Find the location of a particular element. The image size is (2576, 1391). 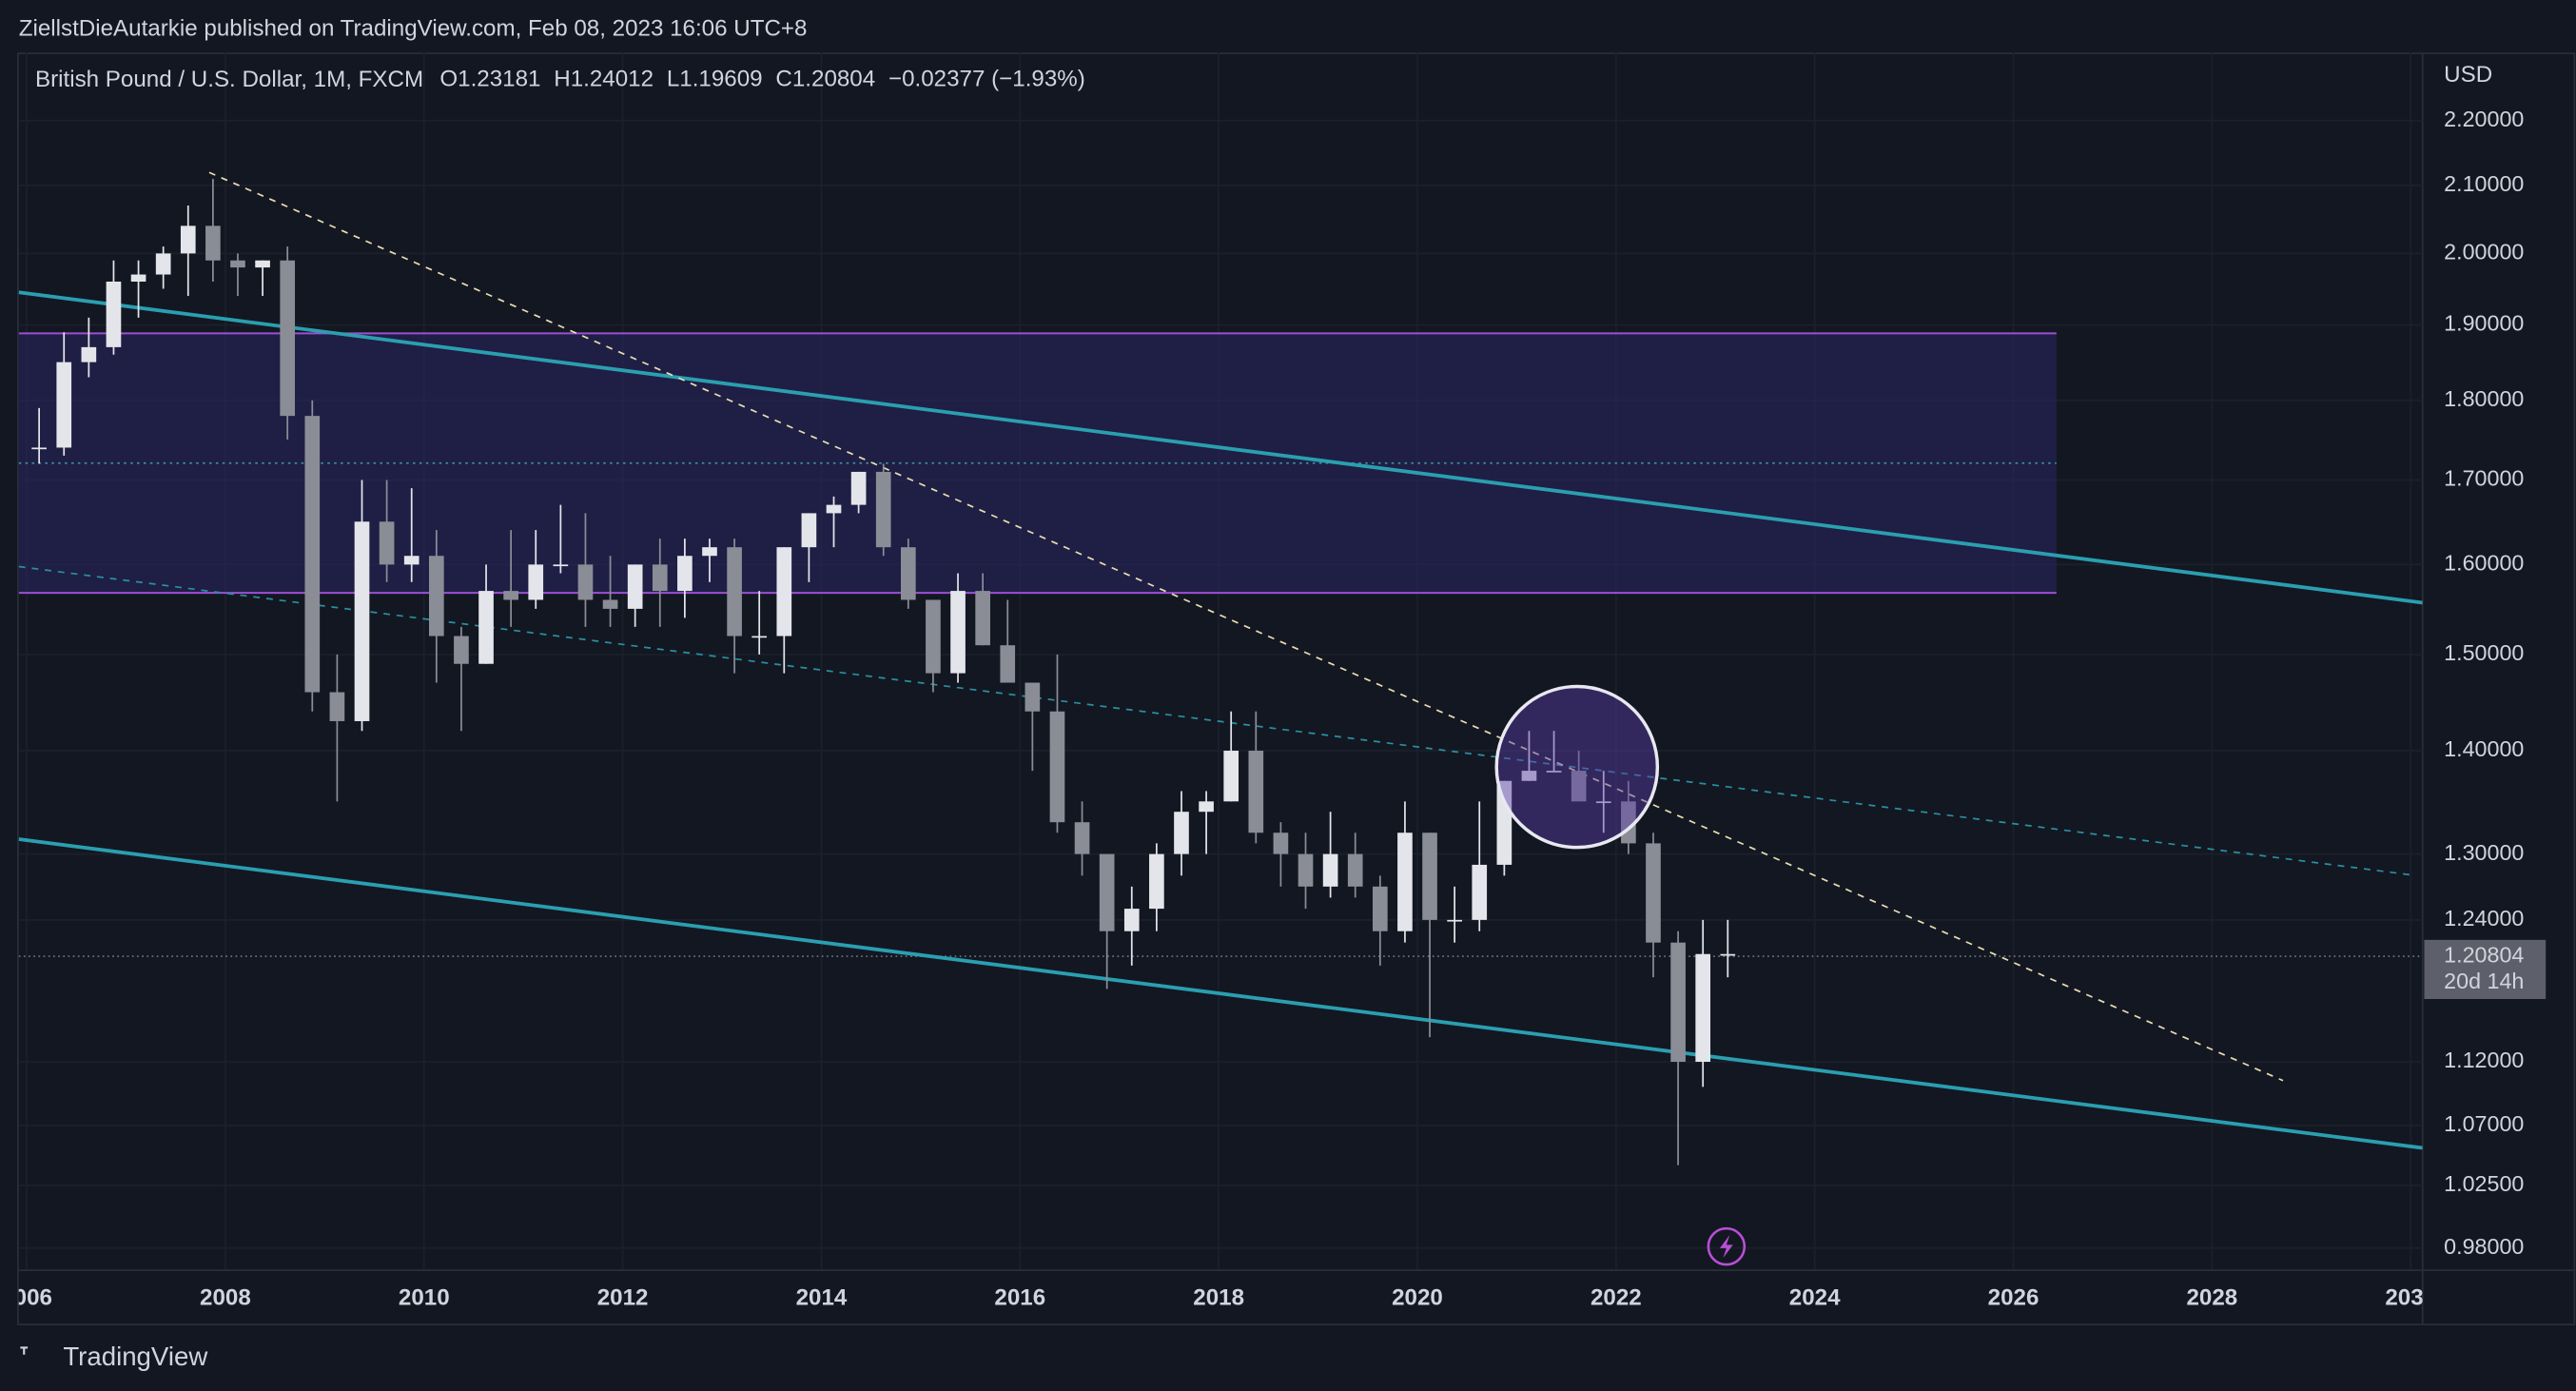

y-tick-label: 1.80000 is located at coordinates (2484, 398).